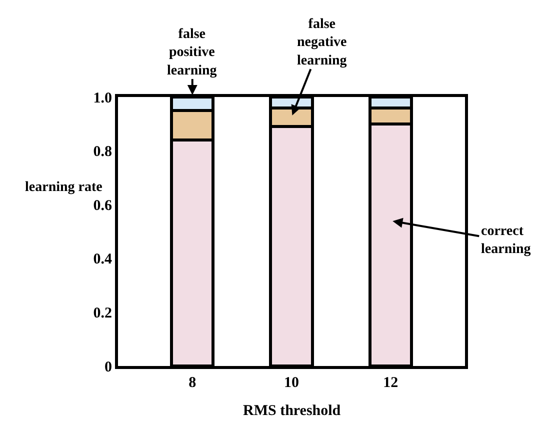  I want to click on x-tick-label: 12, so click(390, 383).